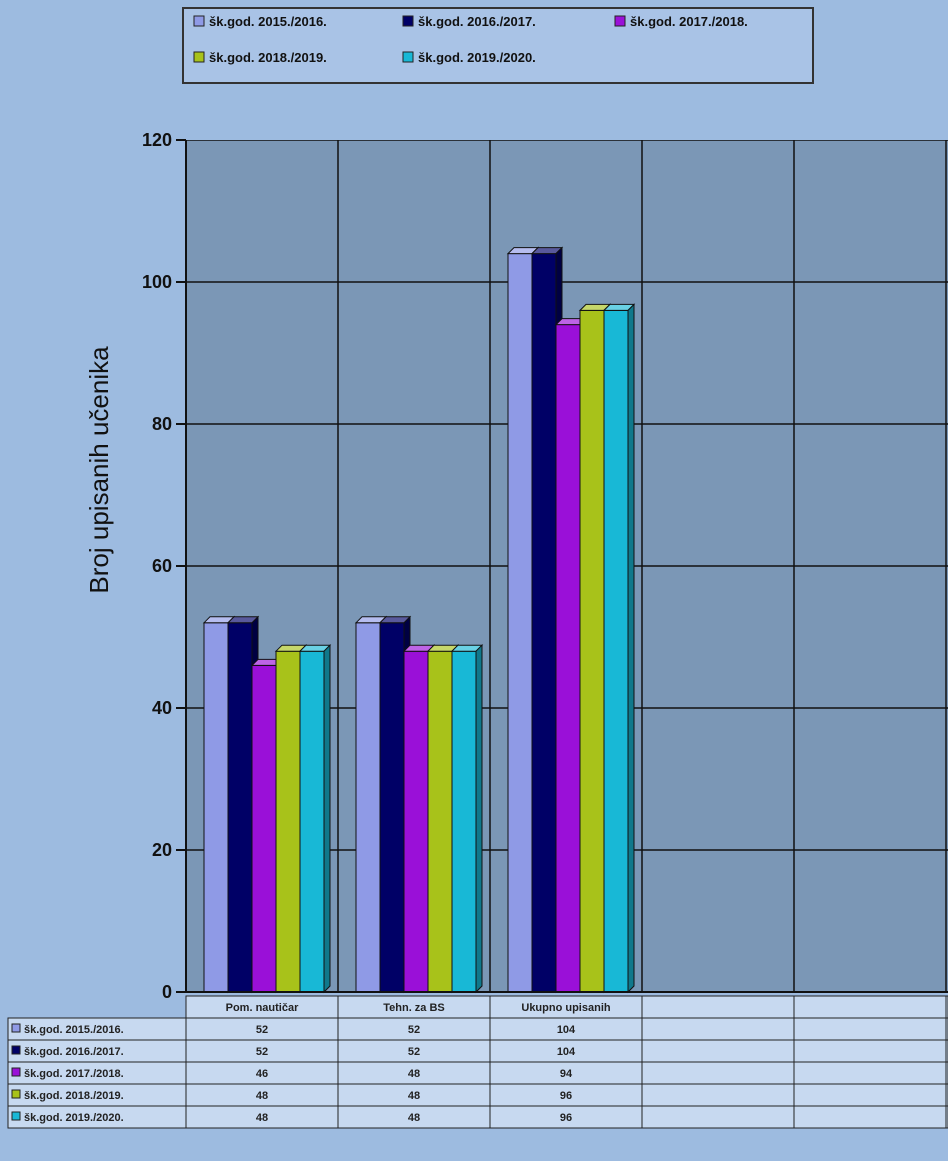 This screenshot has height=1161, width=948. What do you see at coordinates (74, 1052) in the screenshot?
I see `table-row-label: šk.god. 2016./2017.` at bounding box center [74, 1052].